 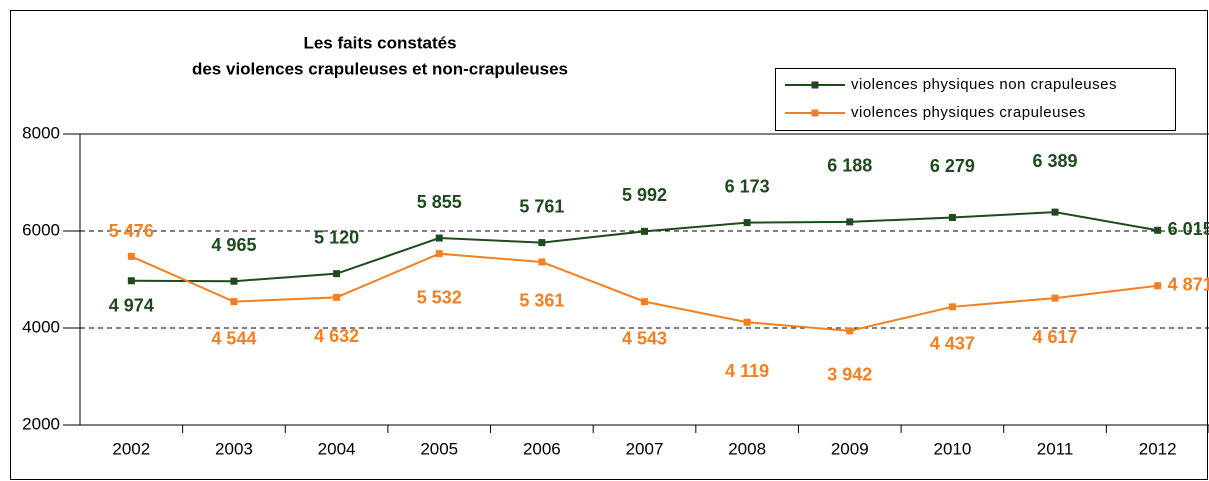 What do you see at coordinates (747, 448) in the screenshot?
I see `x-tick-label: 2008` at bounding box center [747, 448].